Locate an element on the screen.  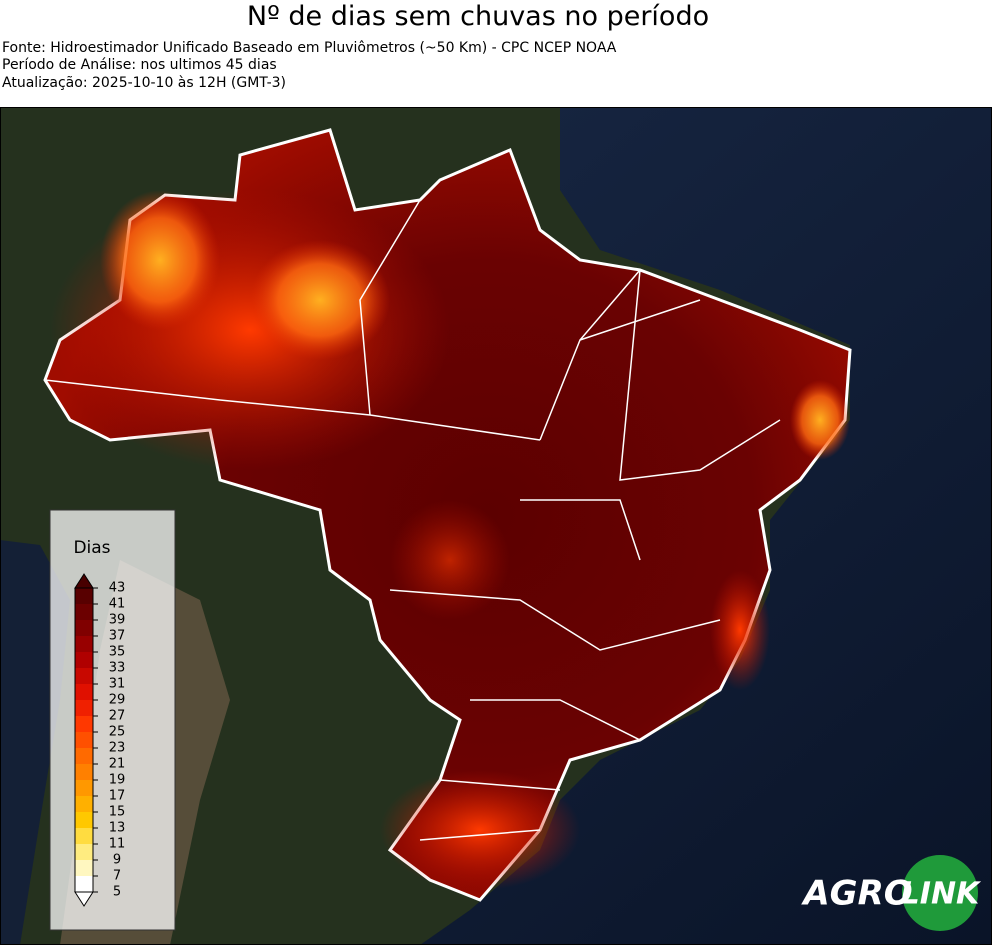
legend-tick-label: 29 is located at coordinates (117, 700).